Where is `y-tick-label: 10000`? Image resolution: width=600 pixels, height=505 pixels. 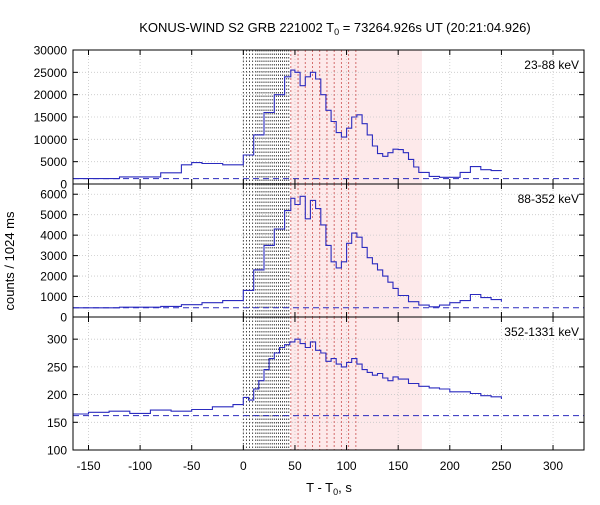 y-tick-label: 10000 is located at coordinates (51, 140).